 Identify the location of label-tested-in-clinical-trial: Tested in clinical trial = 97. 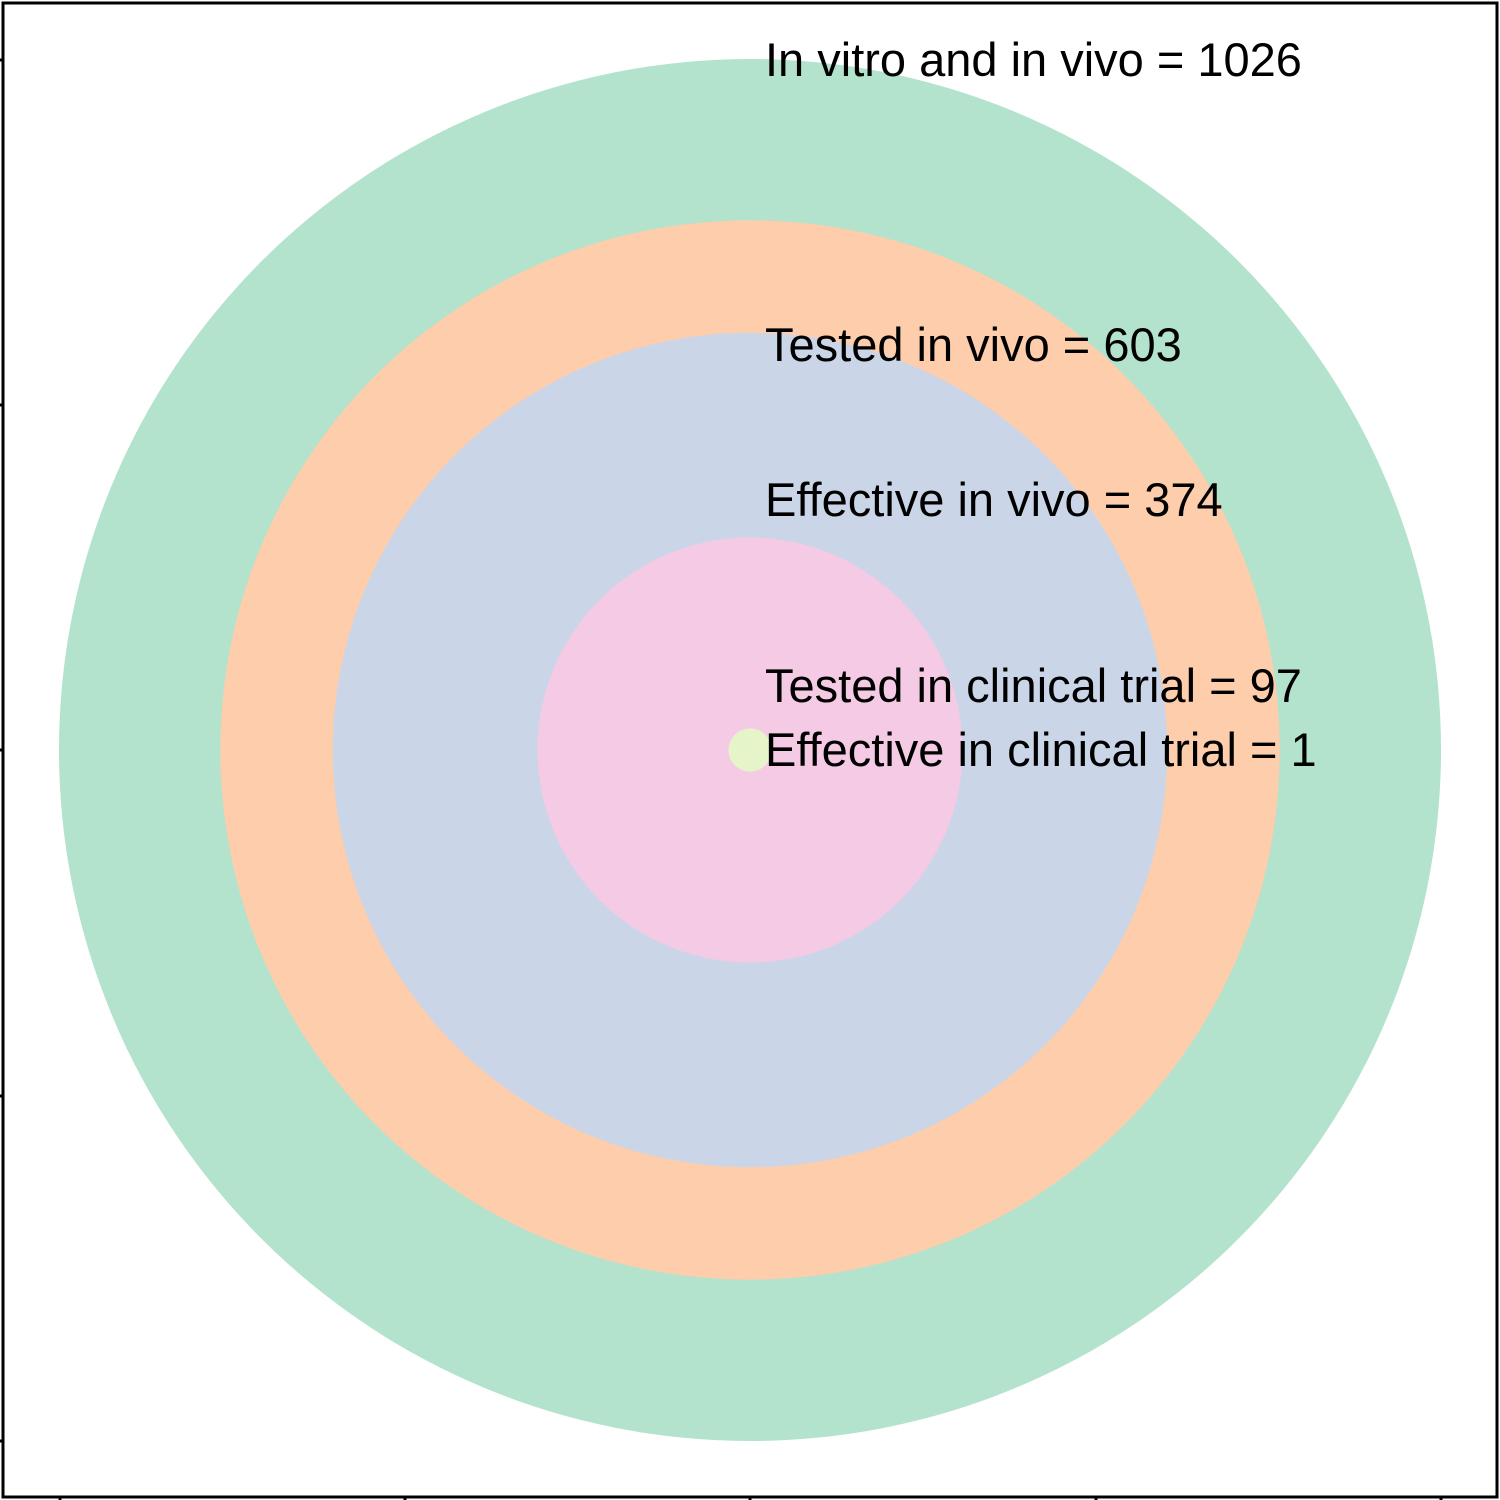
(1033, 685).